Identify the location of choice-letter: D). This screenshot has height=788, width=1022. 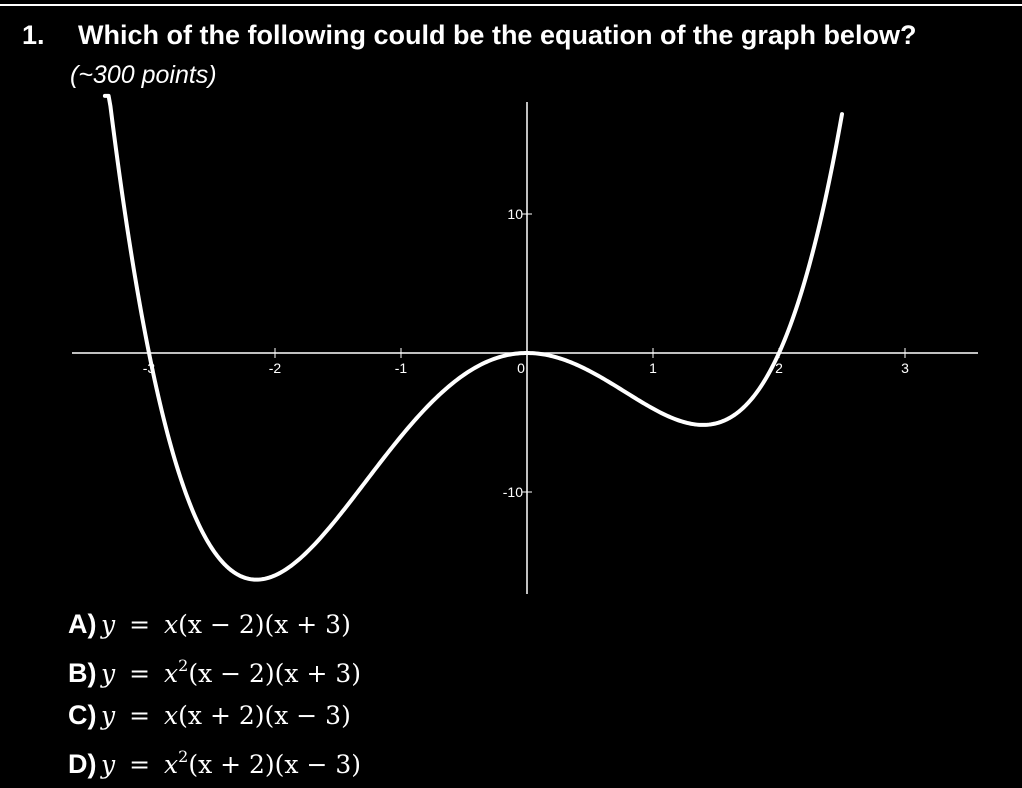
(82, 764).